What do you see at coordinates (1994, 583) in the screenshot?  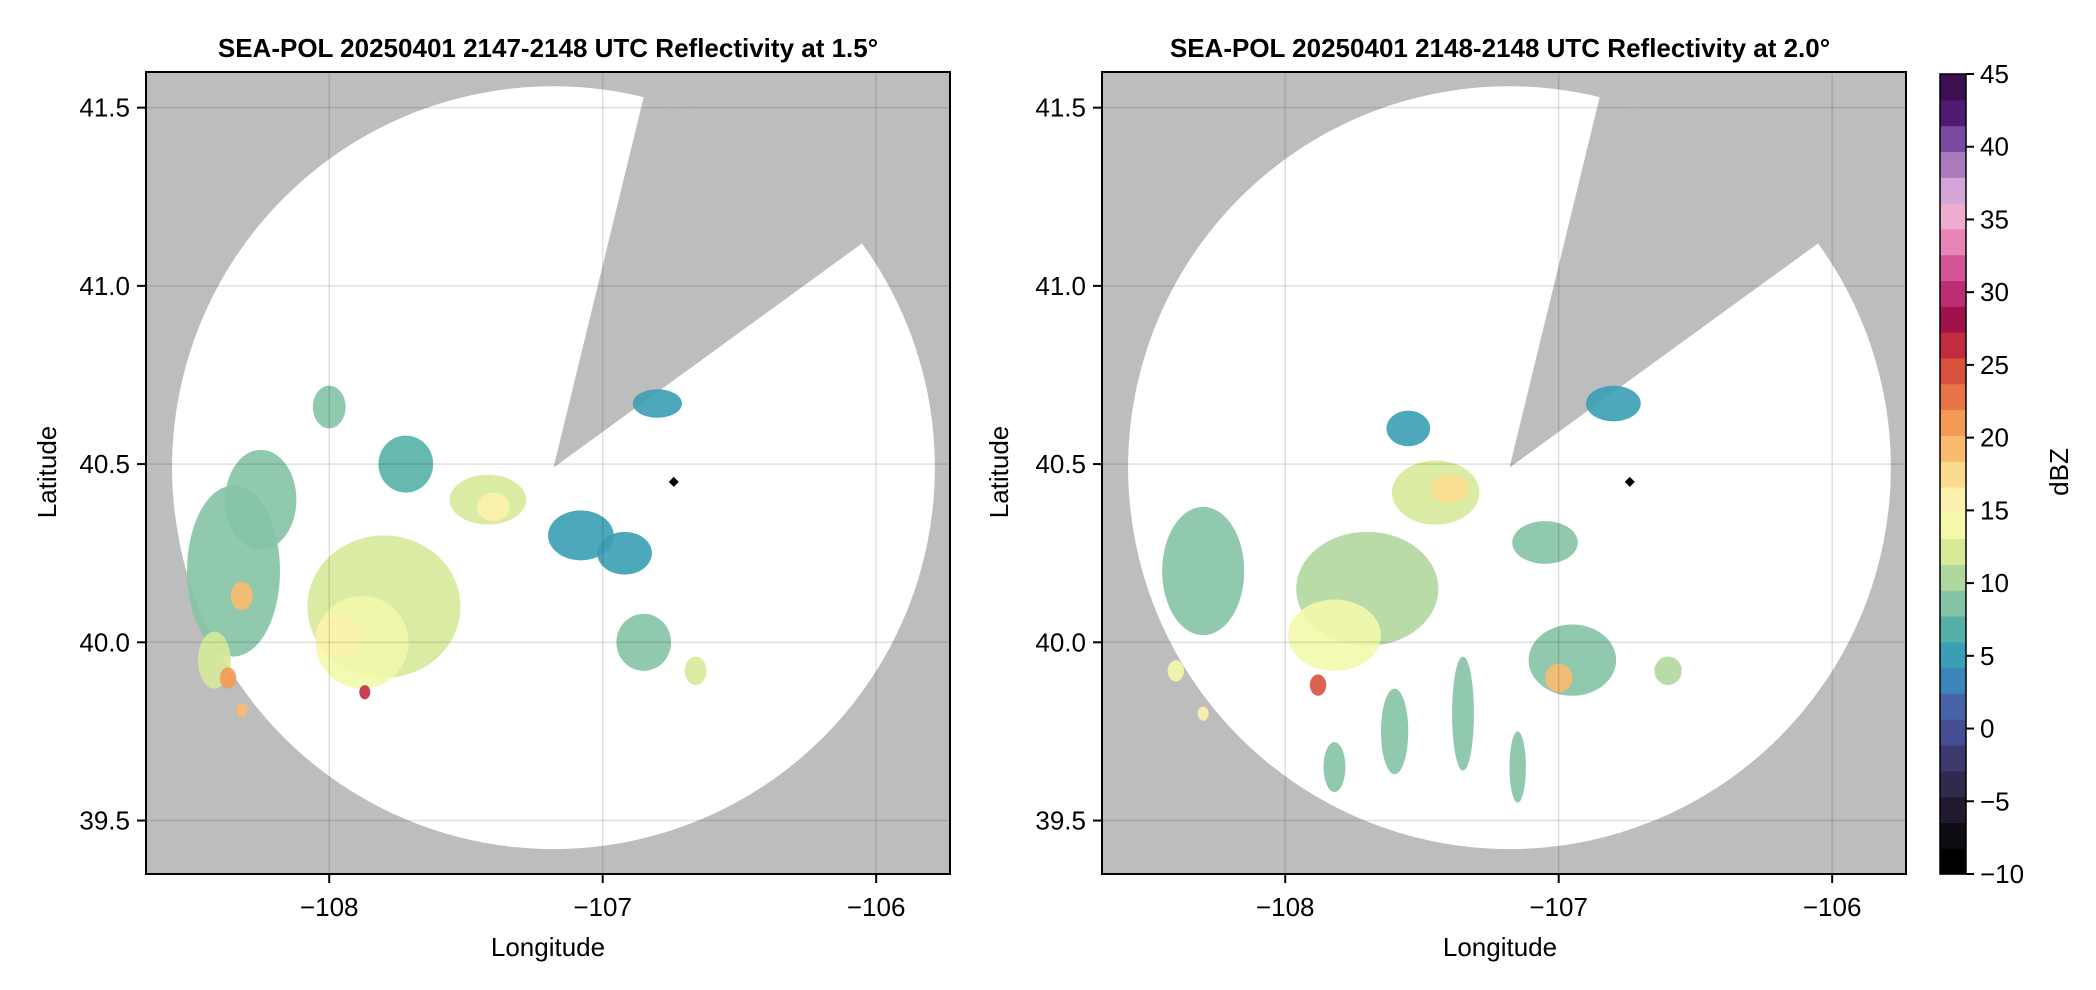 I see `colorbar-tick-label: 10` at bounding box center [1994, 583].